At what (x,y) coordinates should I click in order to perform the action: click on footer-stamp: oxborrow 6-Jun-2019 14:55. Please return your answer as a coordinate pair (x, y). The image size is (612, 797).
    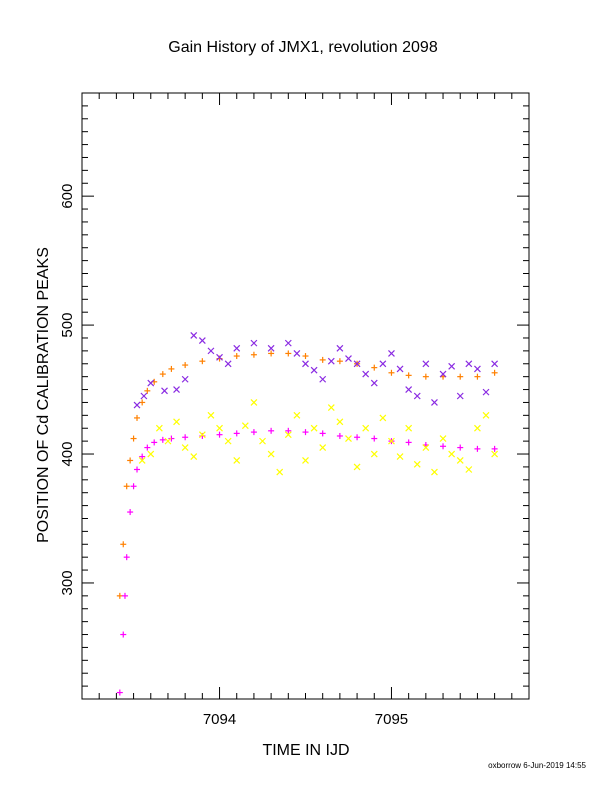
    Looking at the image, I should click on (537, 765).